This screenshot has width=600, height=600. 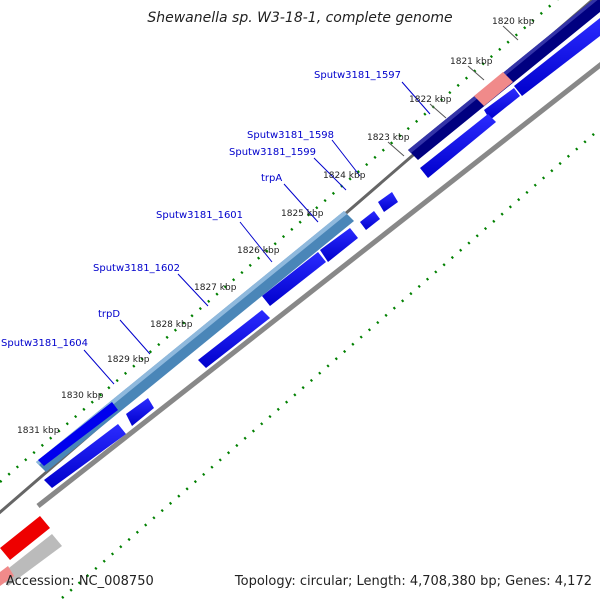 I want to click on tick-label-1830: 1830 kbp, so click(x=82, y=396).